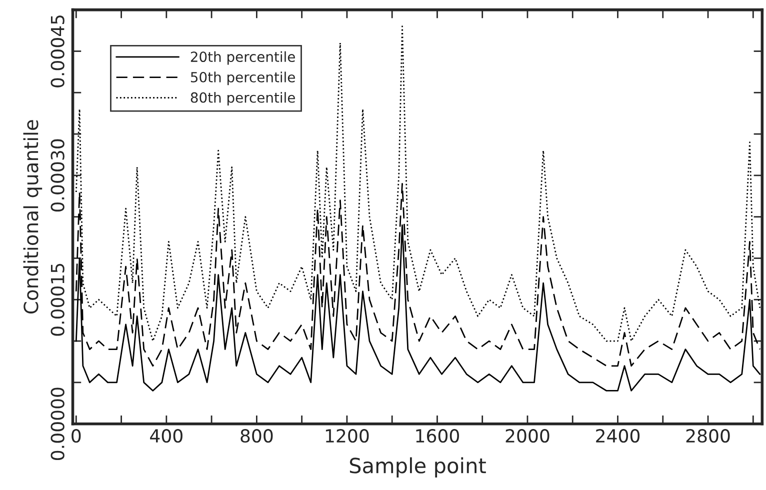 This screenshot has width=766, height=490. I want to click on x-tick-label: 1600, so click(437, 436).